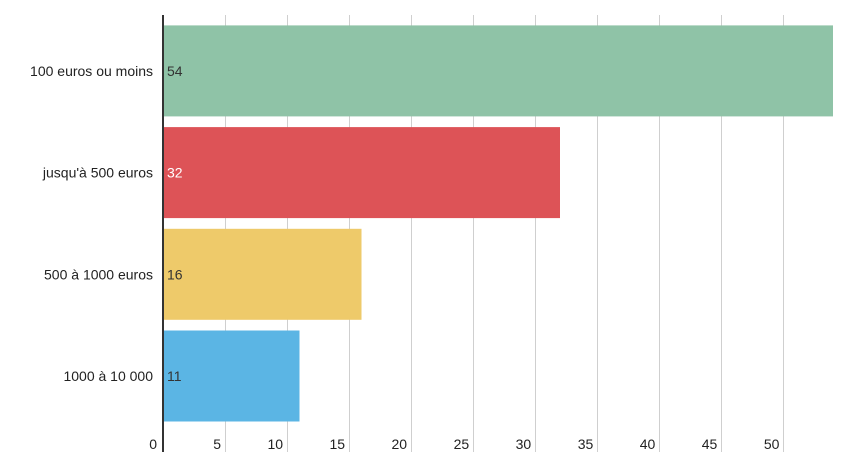 The image size is (865, 467). I want to click on category-label: 500 à 1000 euros, so click(98, 274).